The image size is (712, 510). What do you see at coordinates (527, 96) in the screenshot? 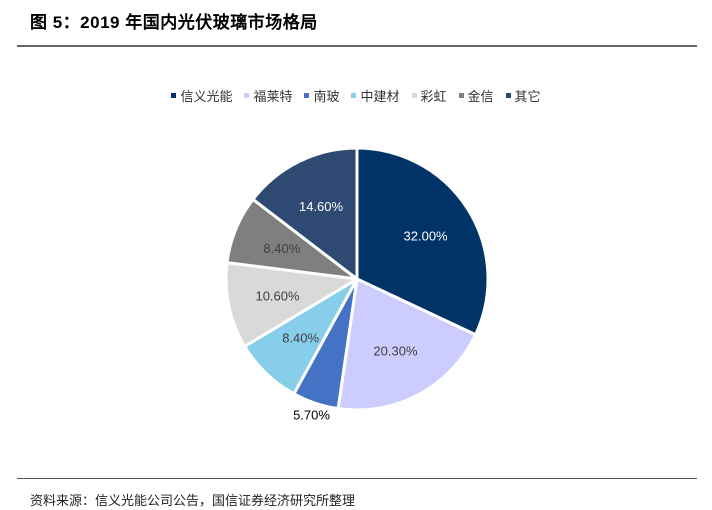
I see `legend-label: 其它` at bounding box center [527, 96].